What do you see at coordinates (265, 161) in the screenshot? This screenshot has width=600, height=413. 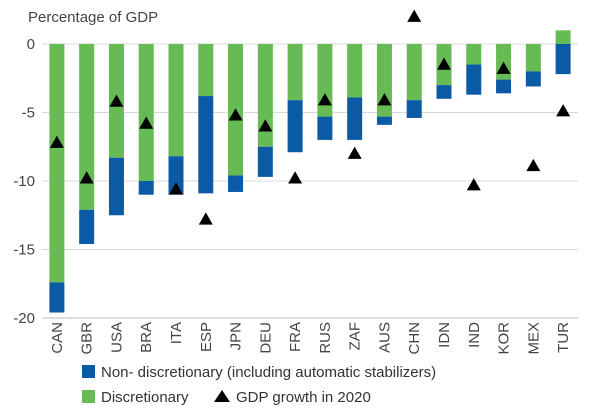 I see `bar-non-discretionary-deu` at bounding box center [265, 161].